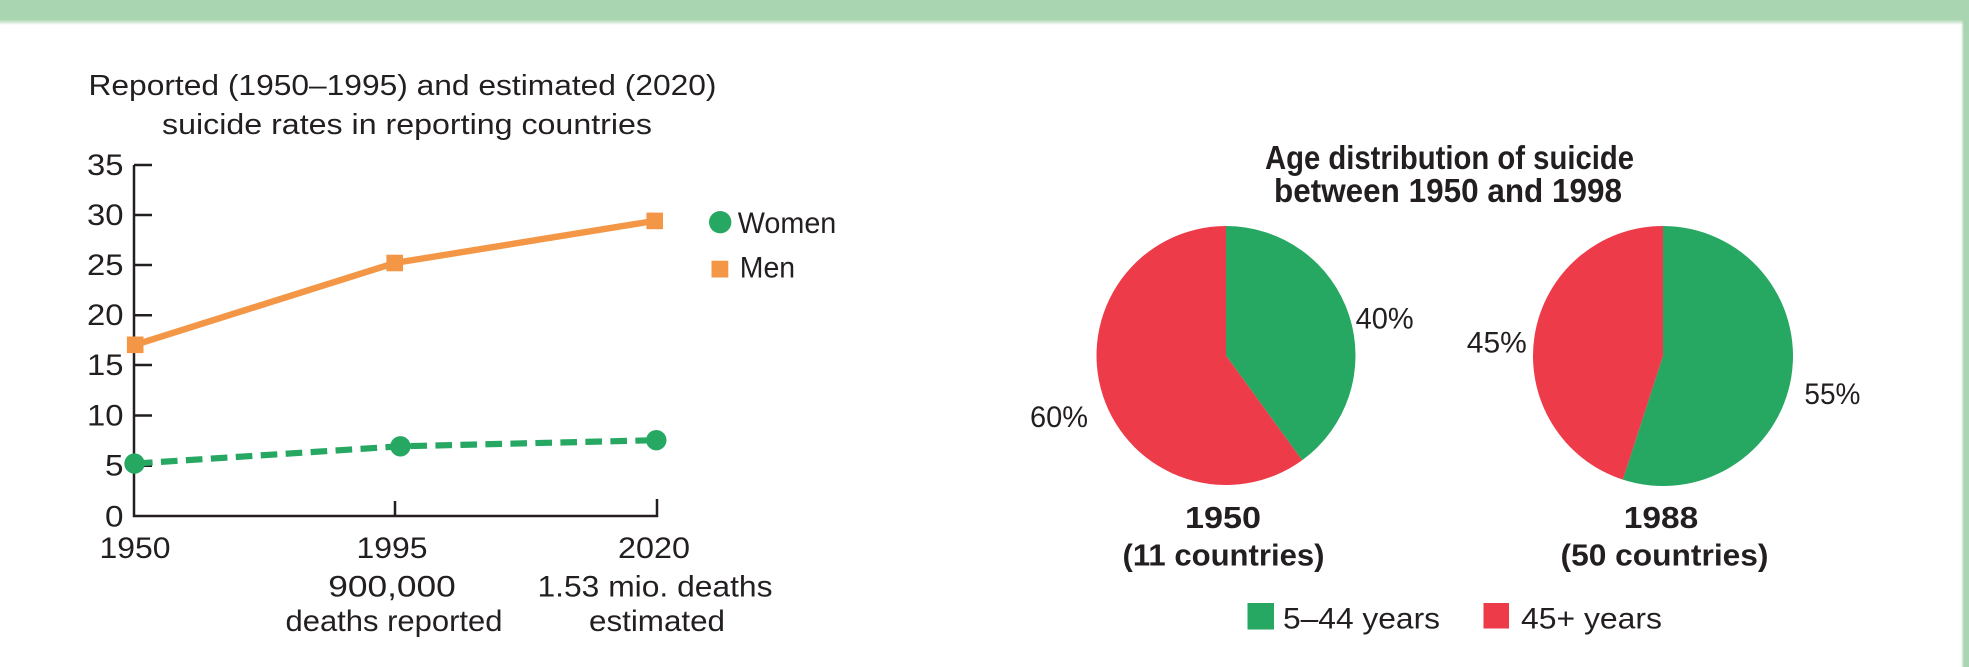  What do you see at coordinates (105, 165) in the screenshot?
I see `svg-text: 35` at bounding box center [105, 165].